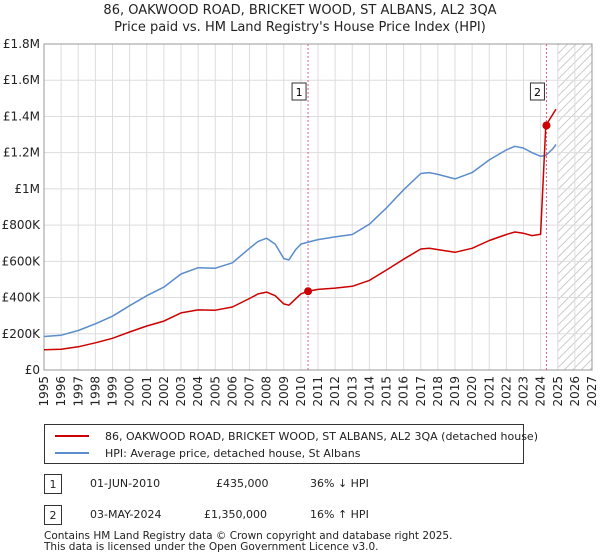 This screenshot has height=560, width=600. Describe the element at coordinates (21, 116) in the screenshot. I see `y-tick-label: £1.4M` at that location.